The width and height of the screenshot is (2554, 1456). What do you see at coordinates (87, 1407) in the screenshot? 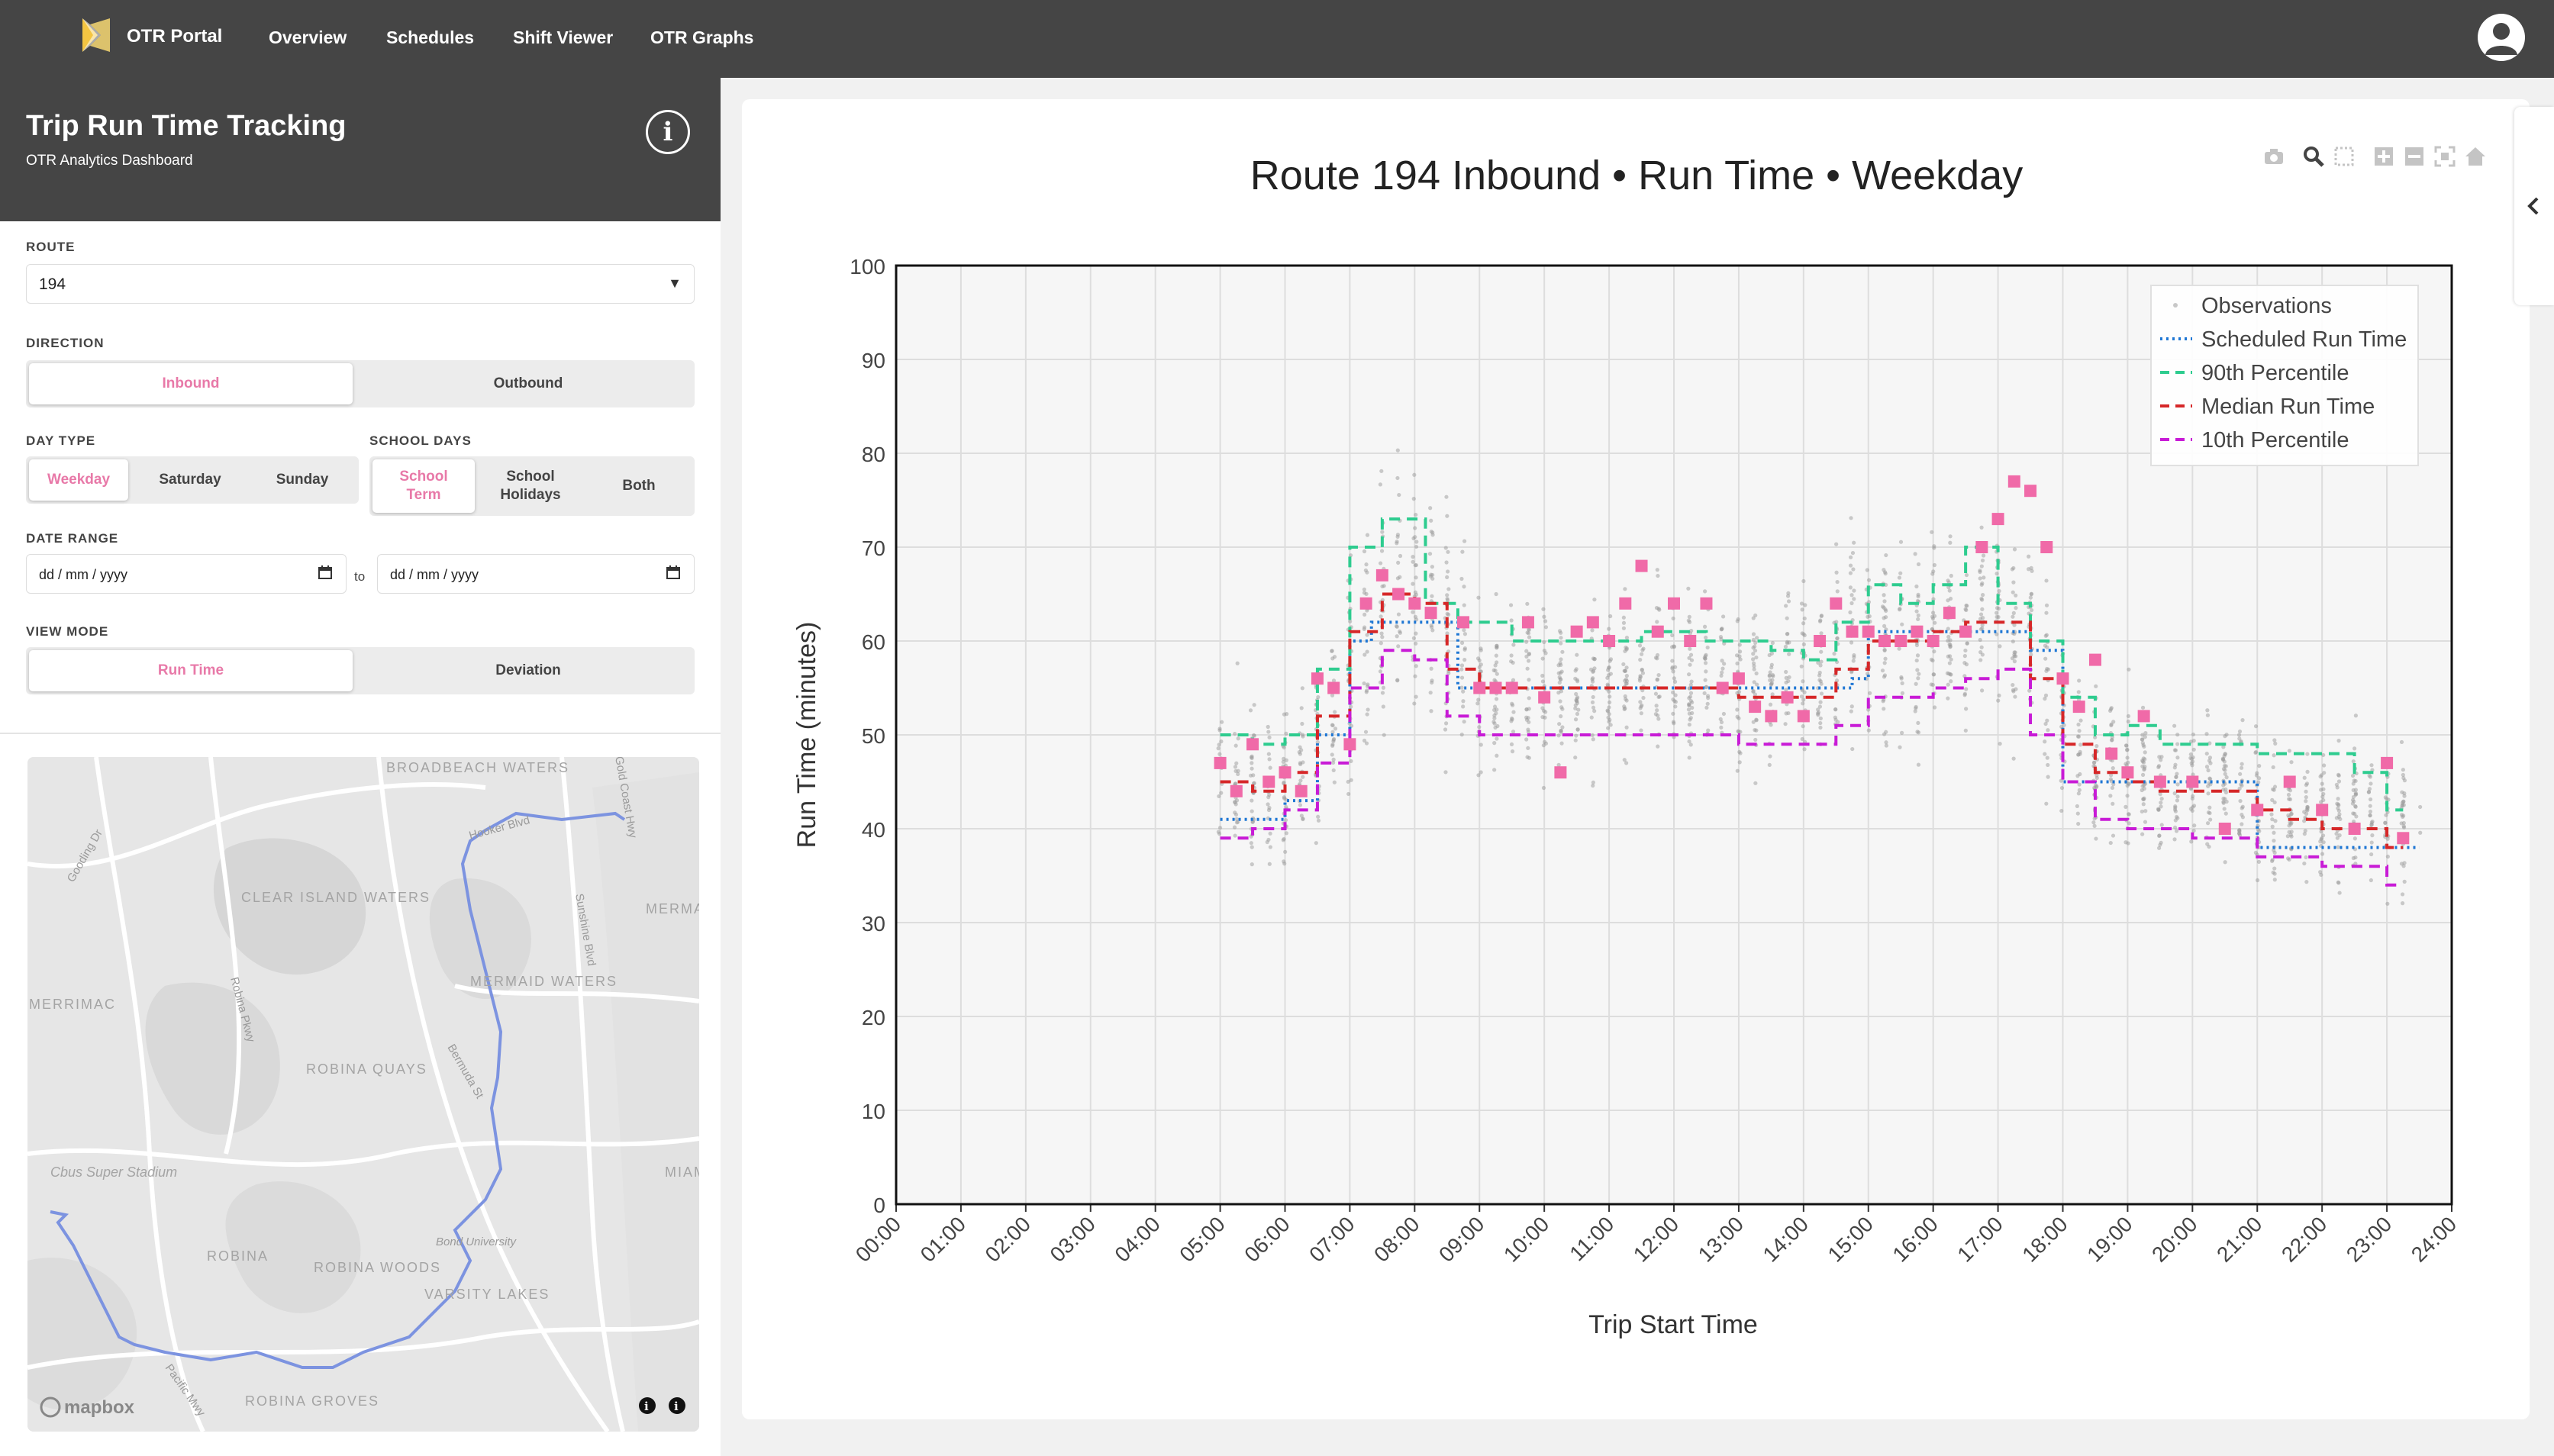
I see `mapbox-logo: mapbox` at bounding box center [87, 1407].